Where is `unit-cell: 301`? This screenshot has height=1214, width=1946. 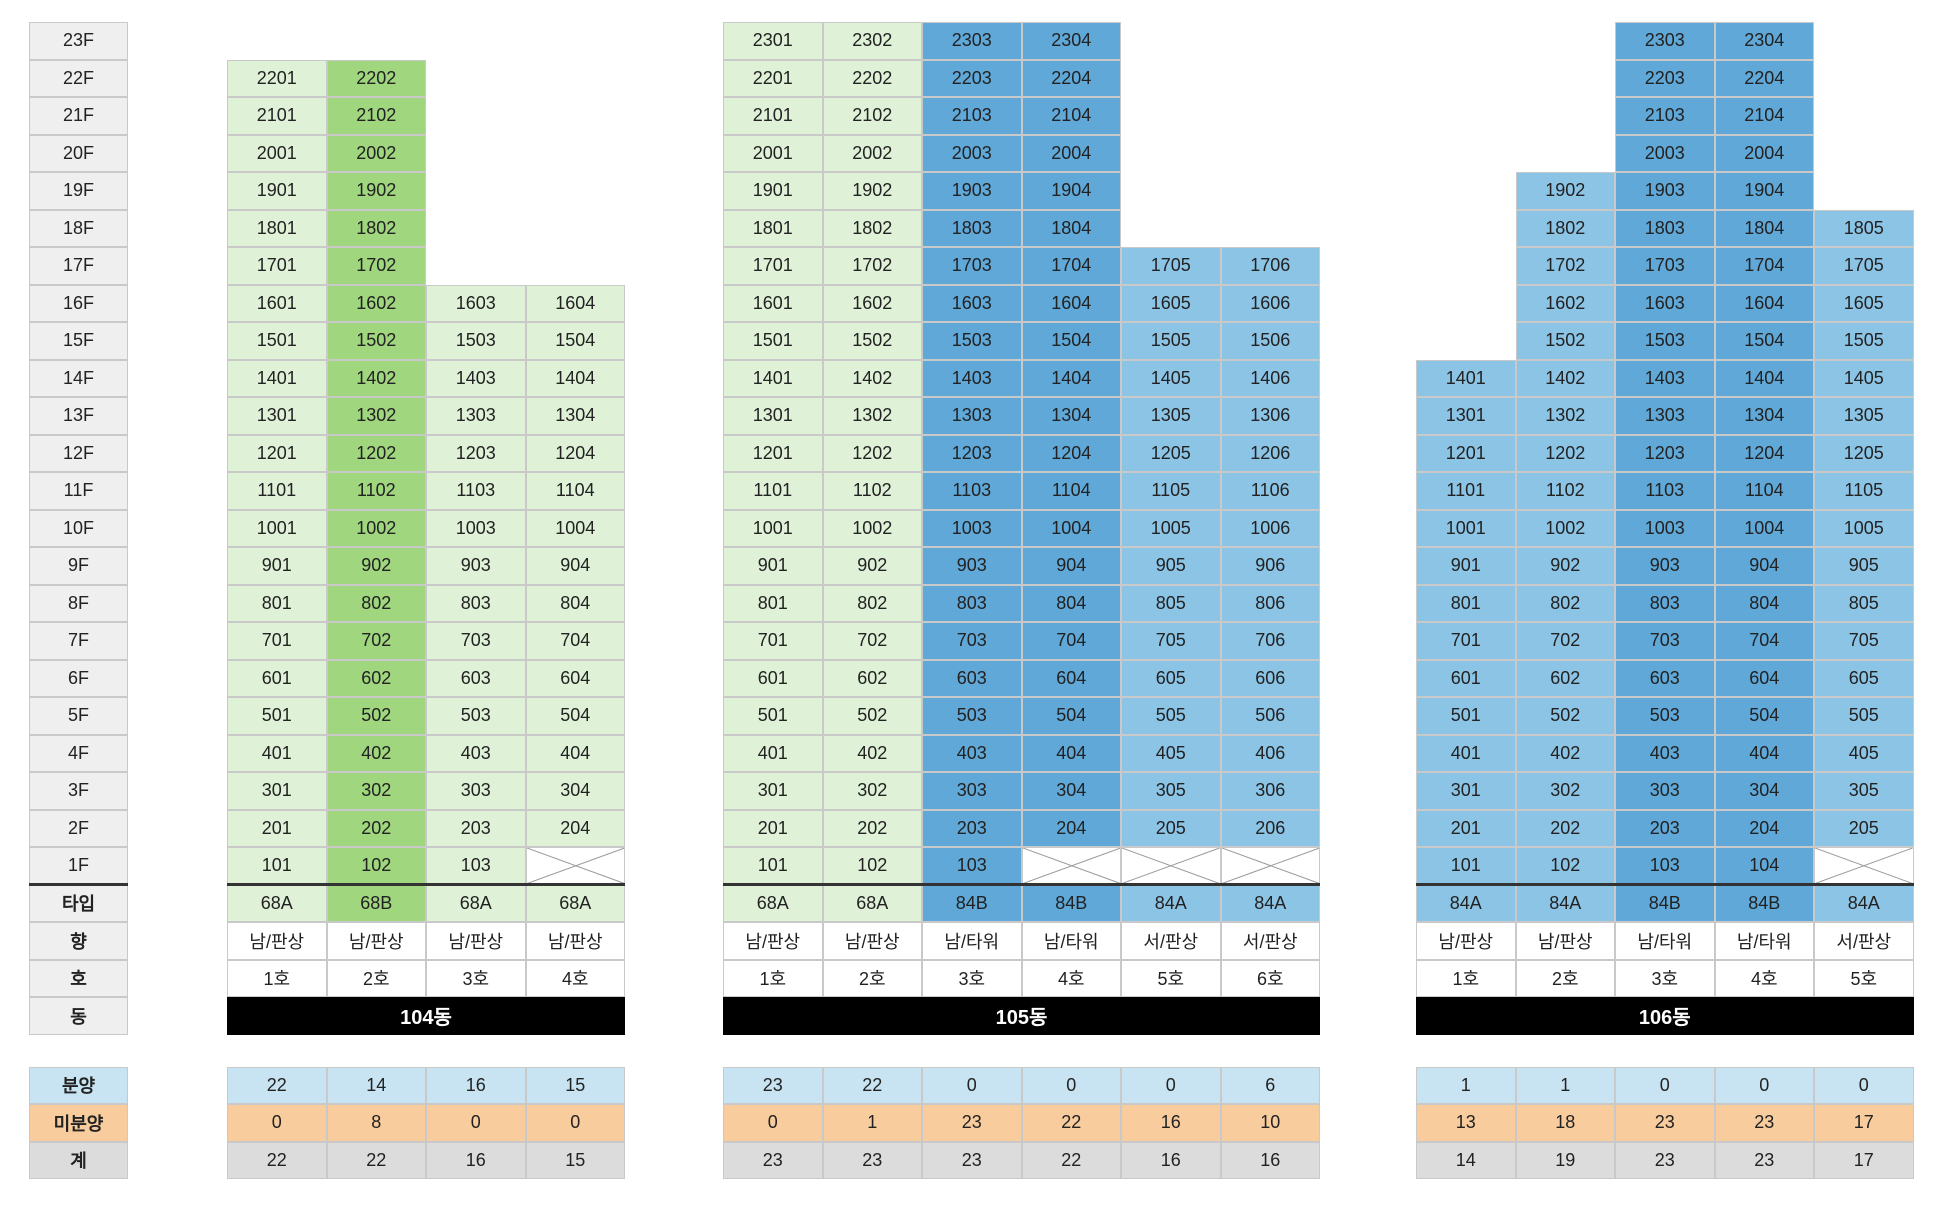 unit-cell: 301 is located at coordinates (773, 791).